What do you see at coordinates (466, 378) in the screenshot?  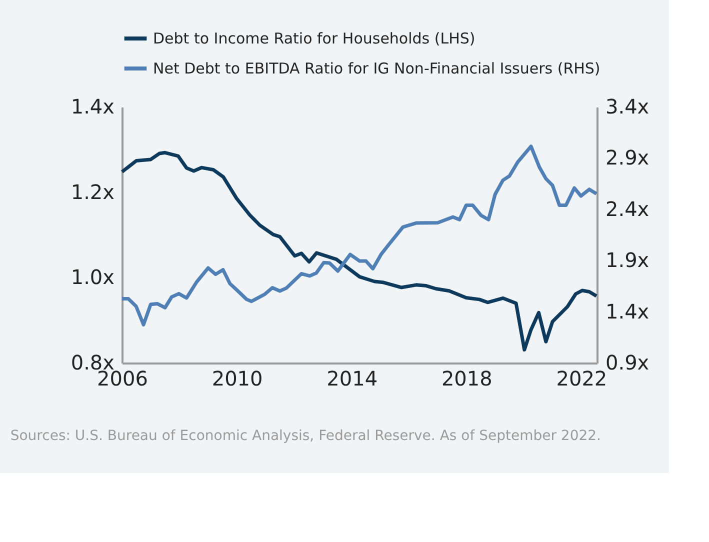 I see `x-tick-label: 2018` at bounding box center [466, 378].